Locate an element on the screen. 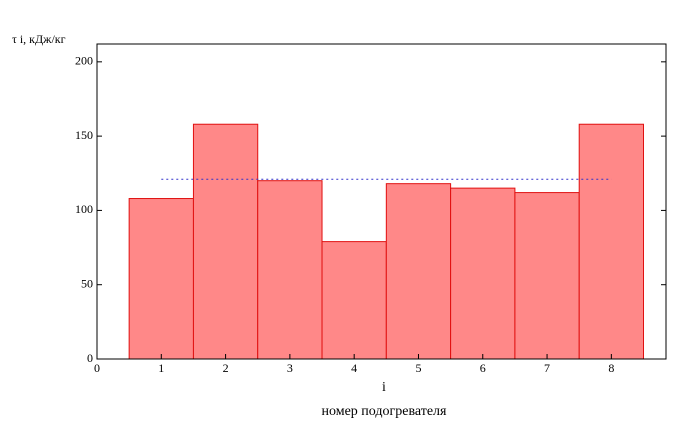 This screenshot has height=430, width=694. y-tick-label: 150 is located at coordinates (84, 135).